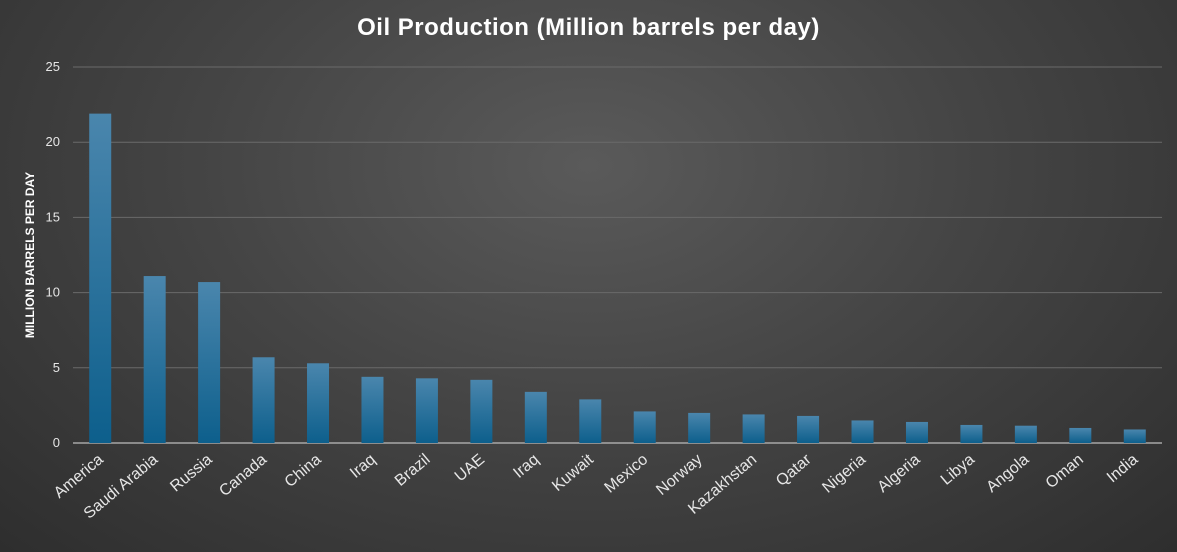 This screenshot has height=552, width=1177. I want to click on x-tick-label: Qatar, so click(794, 470).